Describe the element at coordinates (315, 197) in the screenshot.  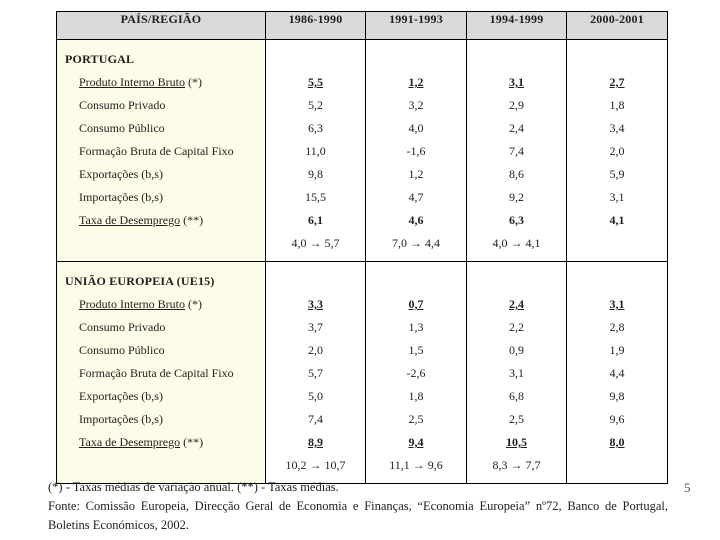
I see `value-text: 15,5` at that location.